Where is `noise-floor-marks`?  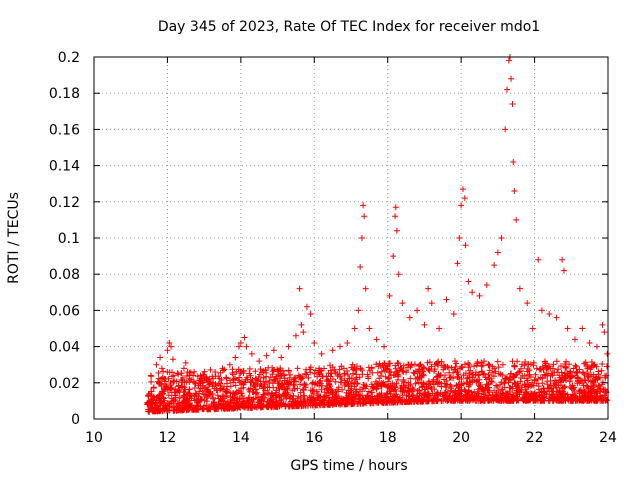
noise-floor-marks is located at coordinates (377, 386).